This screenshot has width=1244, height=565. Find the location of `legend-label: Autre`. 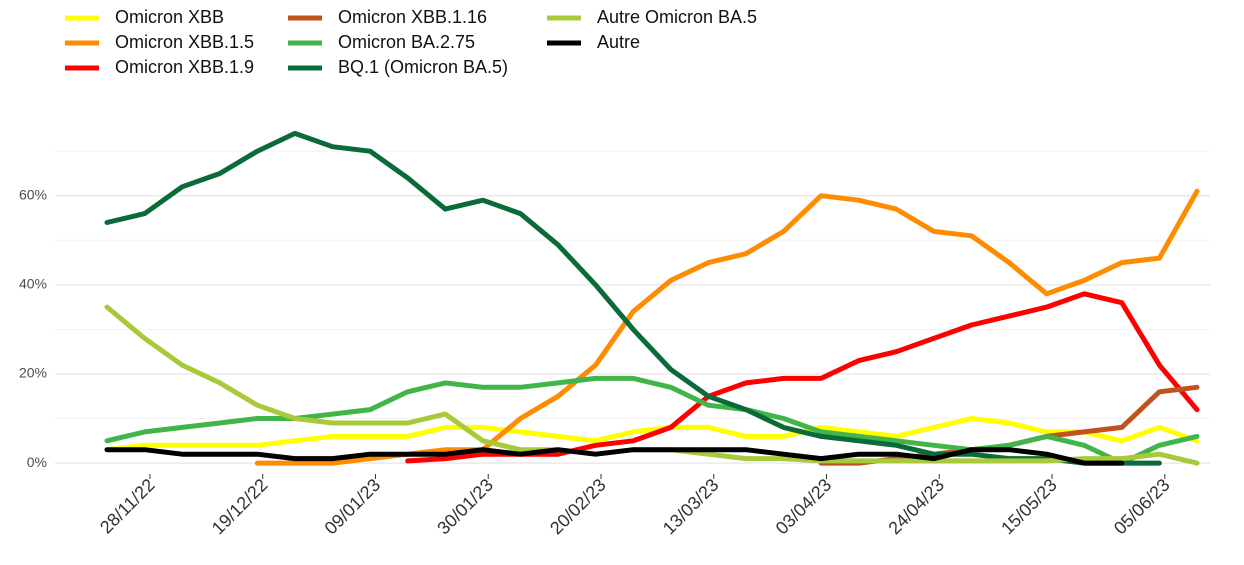

legend-label: Autre is located at coordinates (618, 42).